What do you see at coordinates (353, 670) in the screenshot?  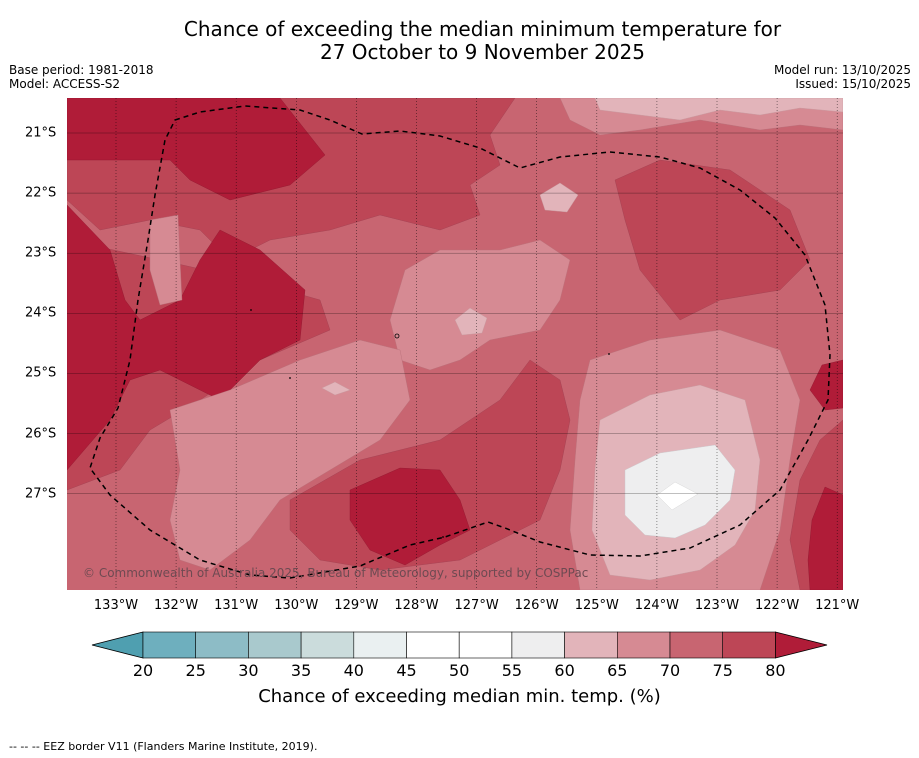 I see `colorbar-tick-label: 40` at bounding box center [353, 670].